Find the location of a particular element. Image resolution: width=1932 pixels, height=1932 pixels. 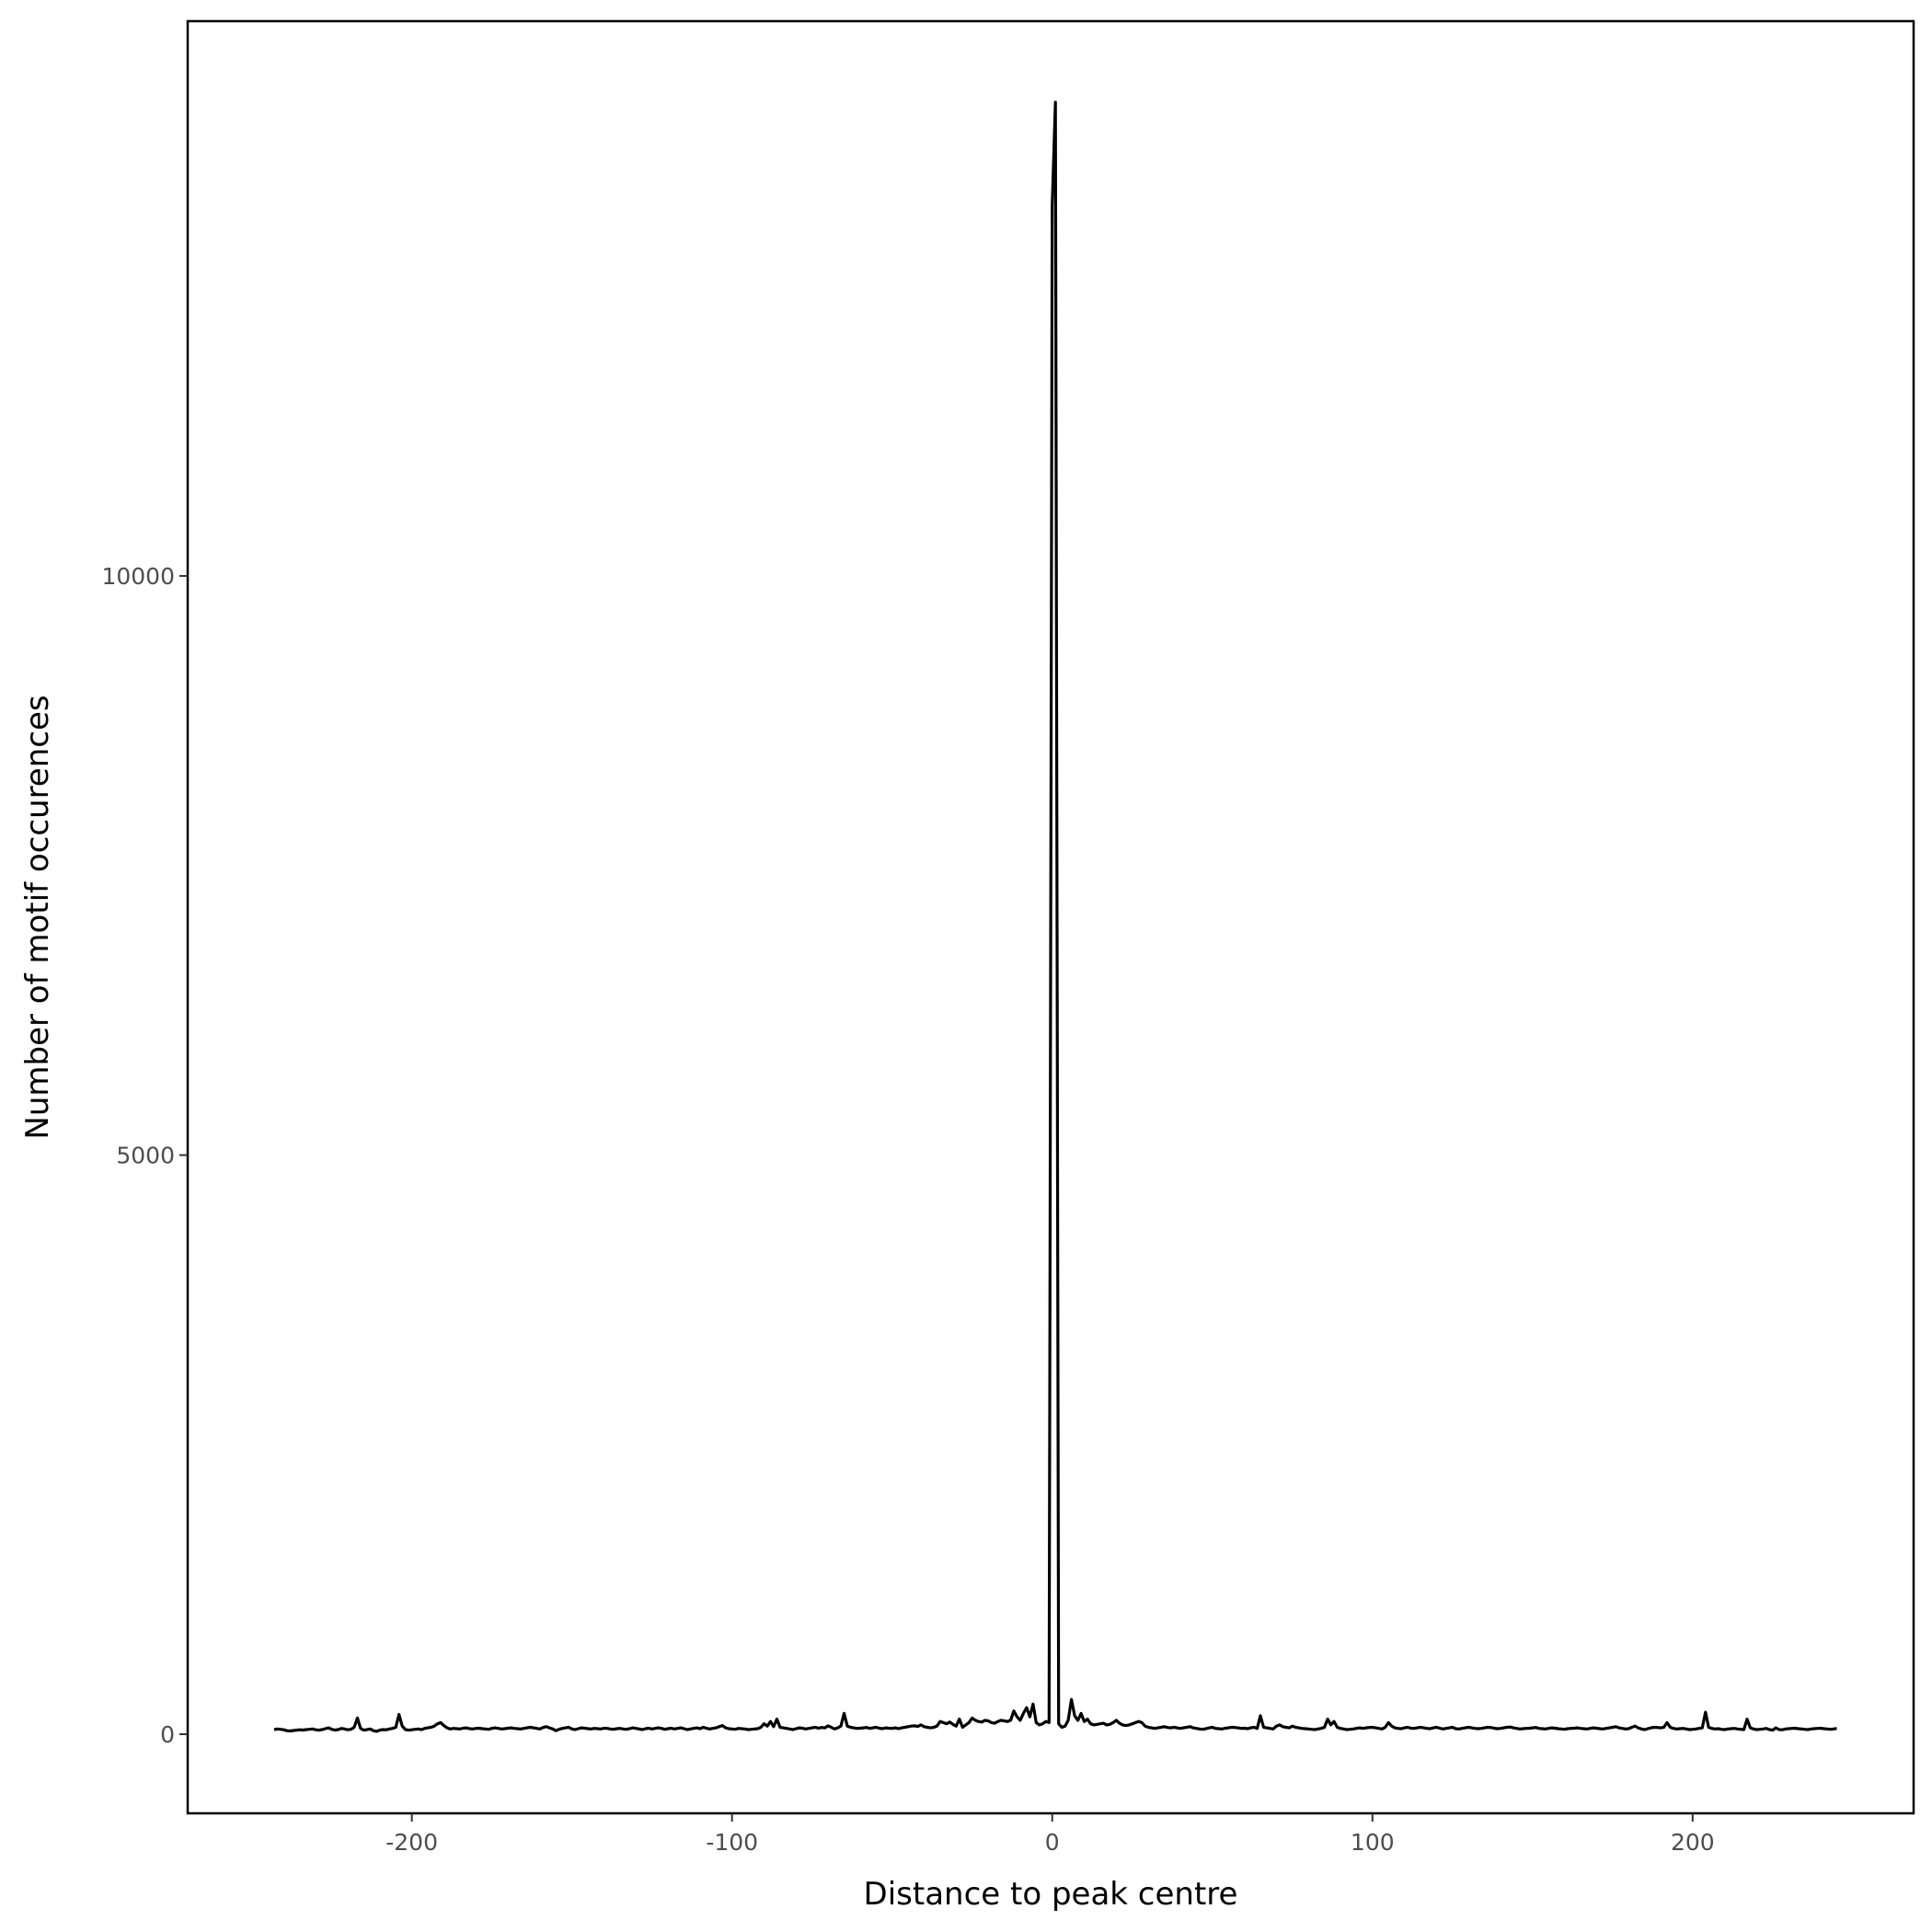

x-axis: -200 -100 0 100 200 is located at coordinates (1050, 1834).